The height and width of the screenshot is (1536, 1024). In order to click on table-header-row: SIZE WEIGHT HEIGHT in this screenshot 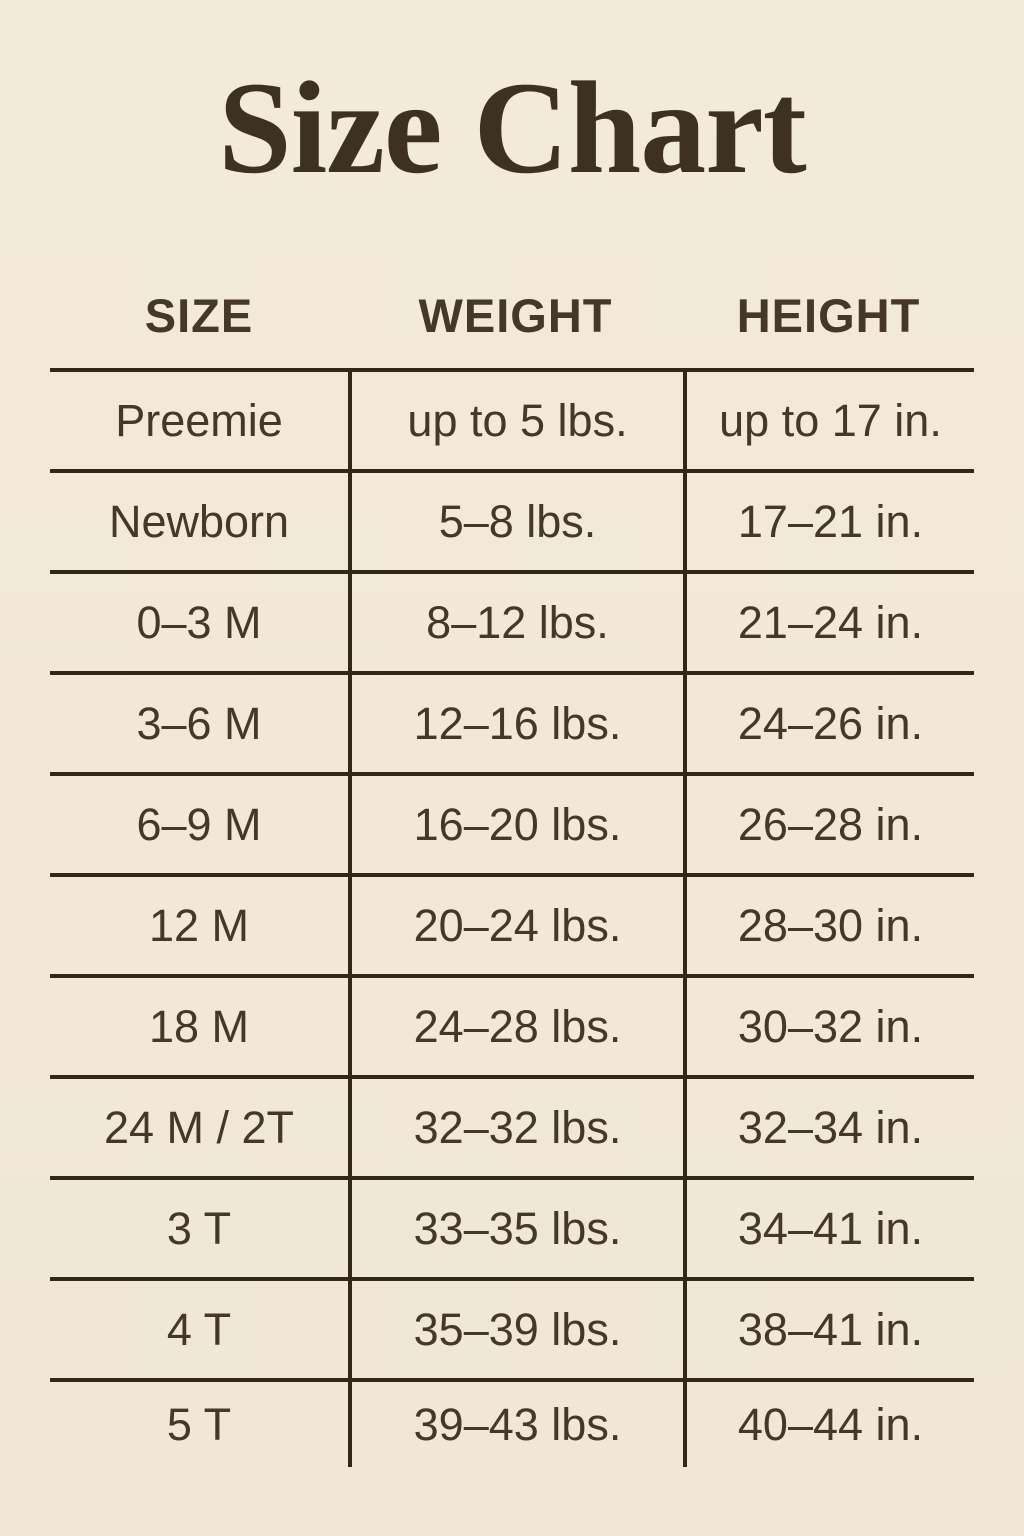, I will do `click(512, 315)`.